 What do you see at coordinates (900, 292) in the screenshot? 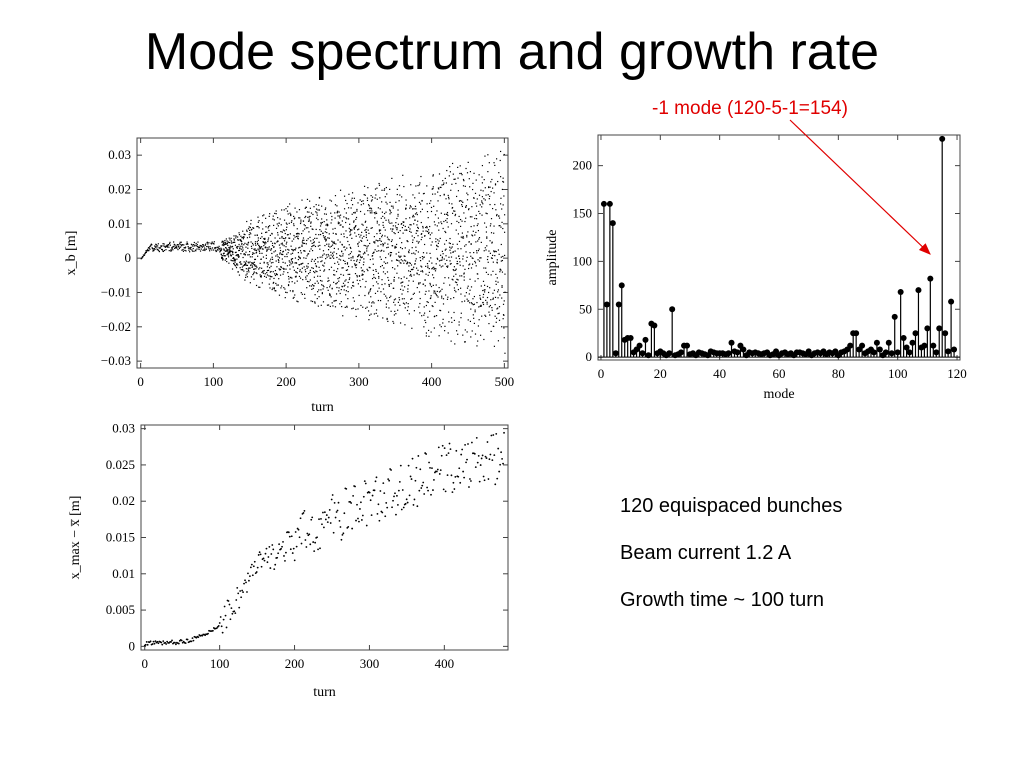
I see `spectrum-point` at bounding box center [900, 292].